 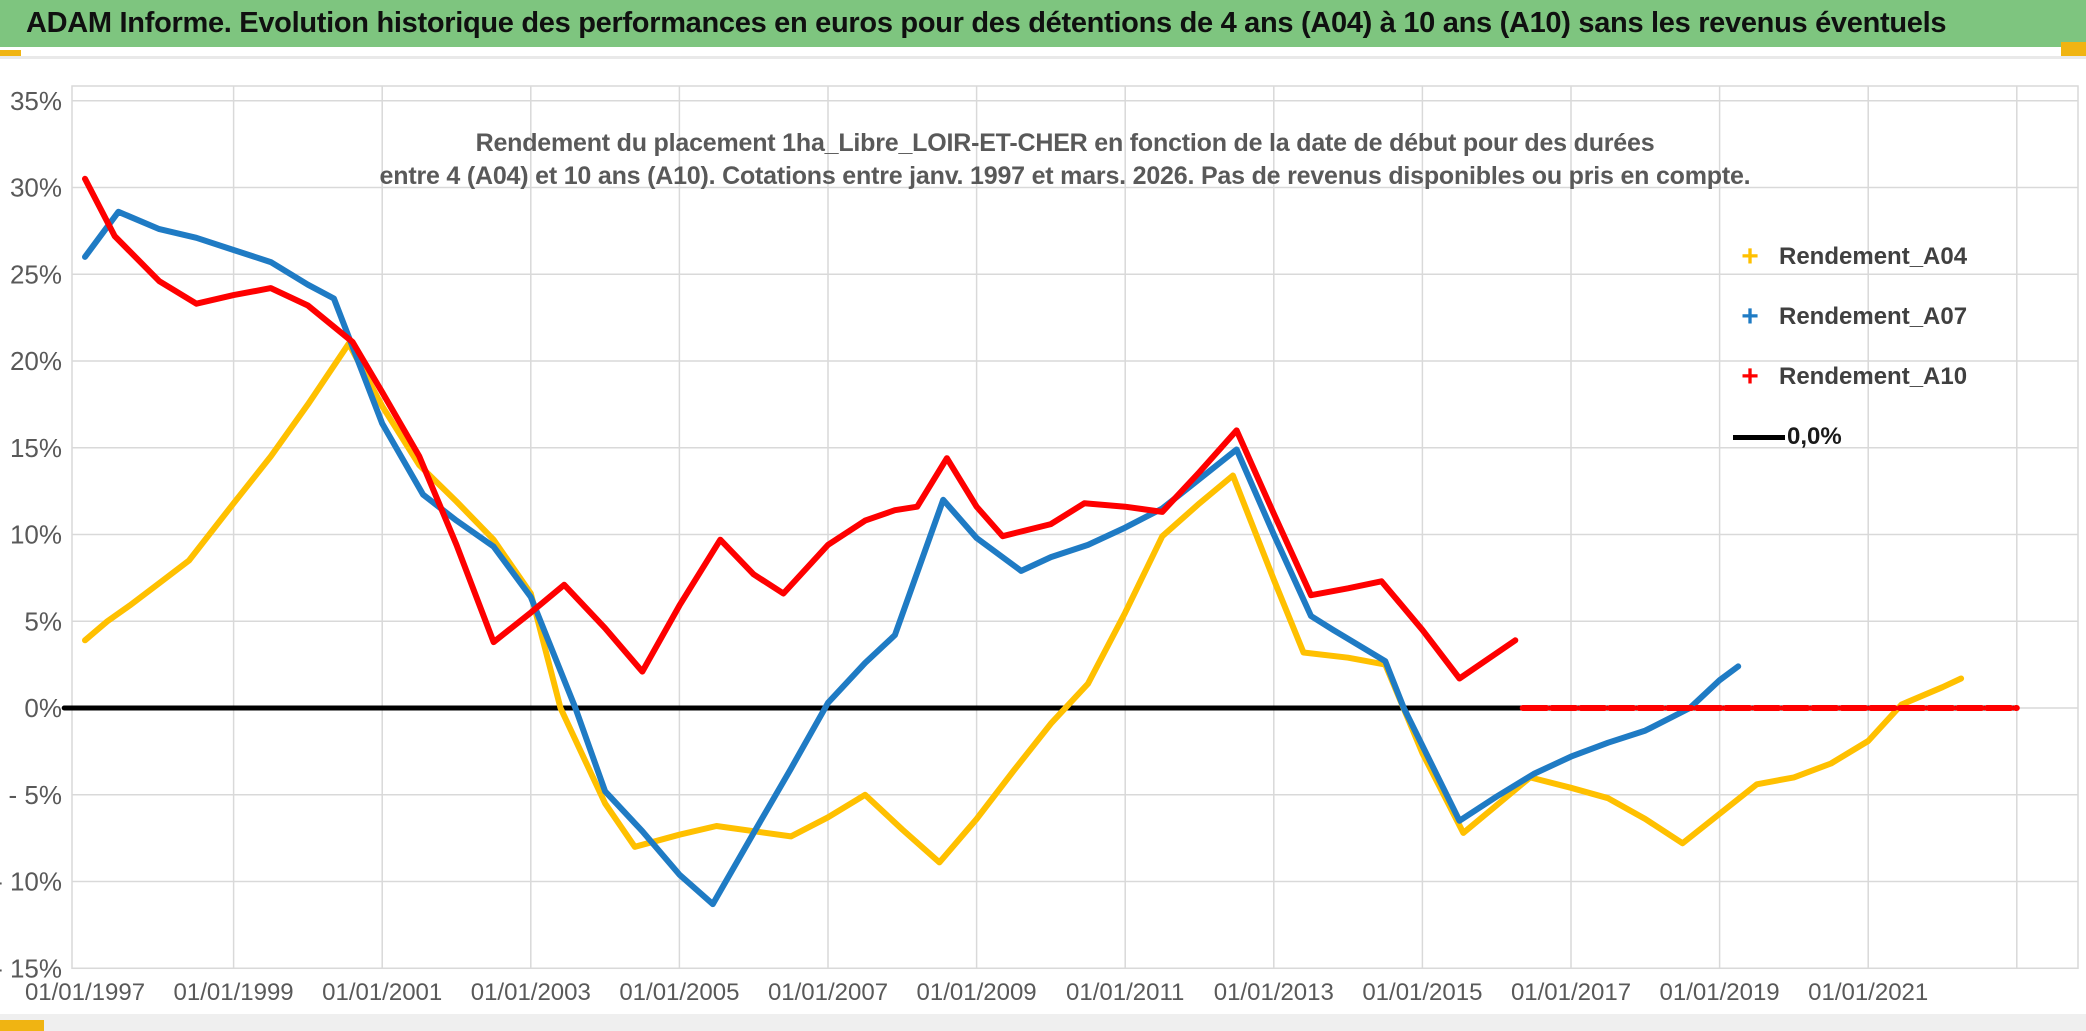 I want to click on legend-item-rendement-a10: + Rendement_A10, so click(x=1850, y=377).